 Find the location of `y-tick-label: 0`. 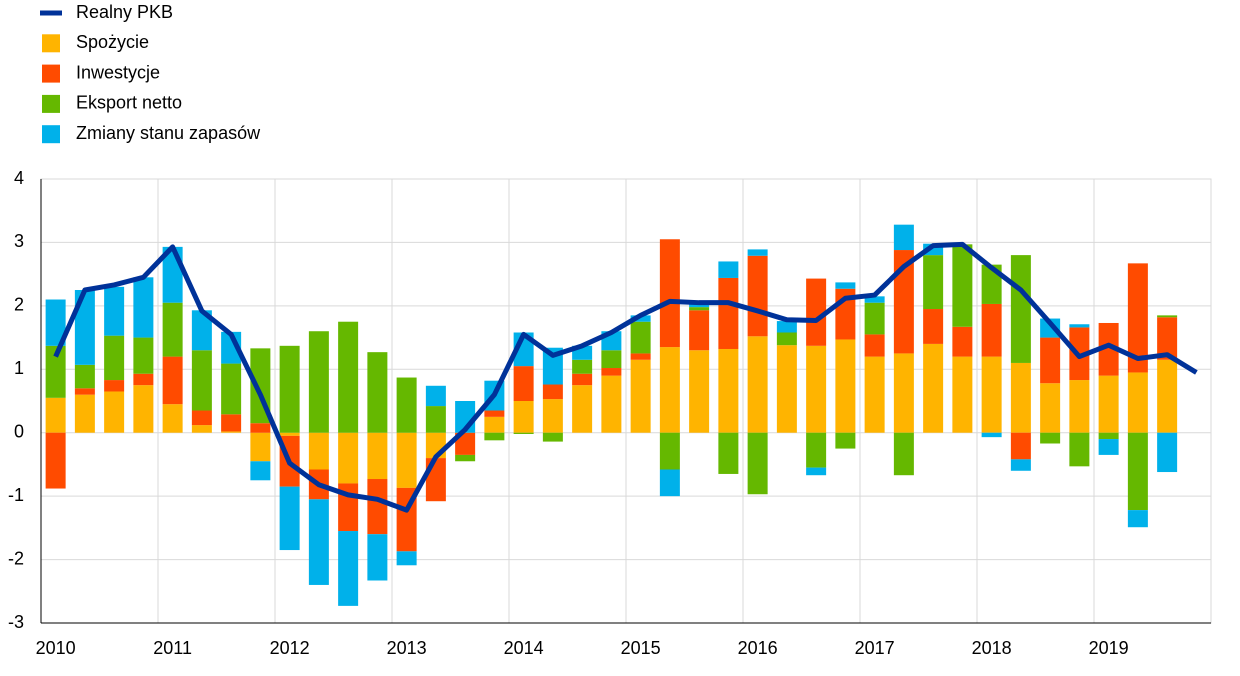

y-tick-label: 0 is located at coordinates (19, 431).